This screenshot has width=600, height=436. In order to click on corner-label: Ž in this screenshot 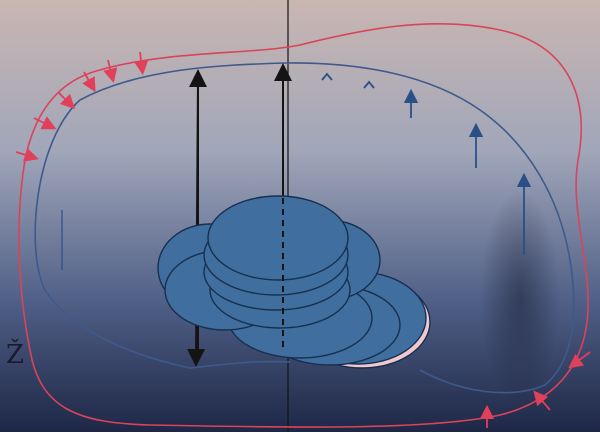, I will do `click(15, 355)`.